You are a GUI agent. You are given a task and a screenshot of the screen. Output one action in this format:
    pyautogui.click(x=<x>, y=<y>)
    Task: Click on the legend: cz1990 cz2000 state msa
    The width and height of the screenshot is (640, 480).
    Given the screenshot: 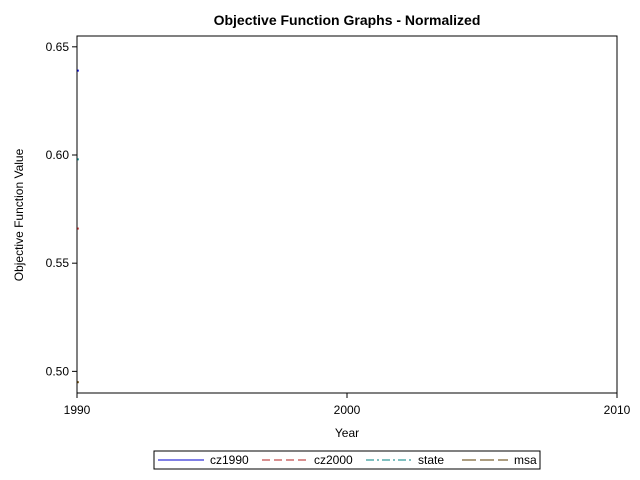 What is the action you would take?
    pyautogui.click(x=347, y=460)
    